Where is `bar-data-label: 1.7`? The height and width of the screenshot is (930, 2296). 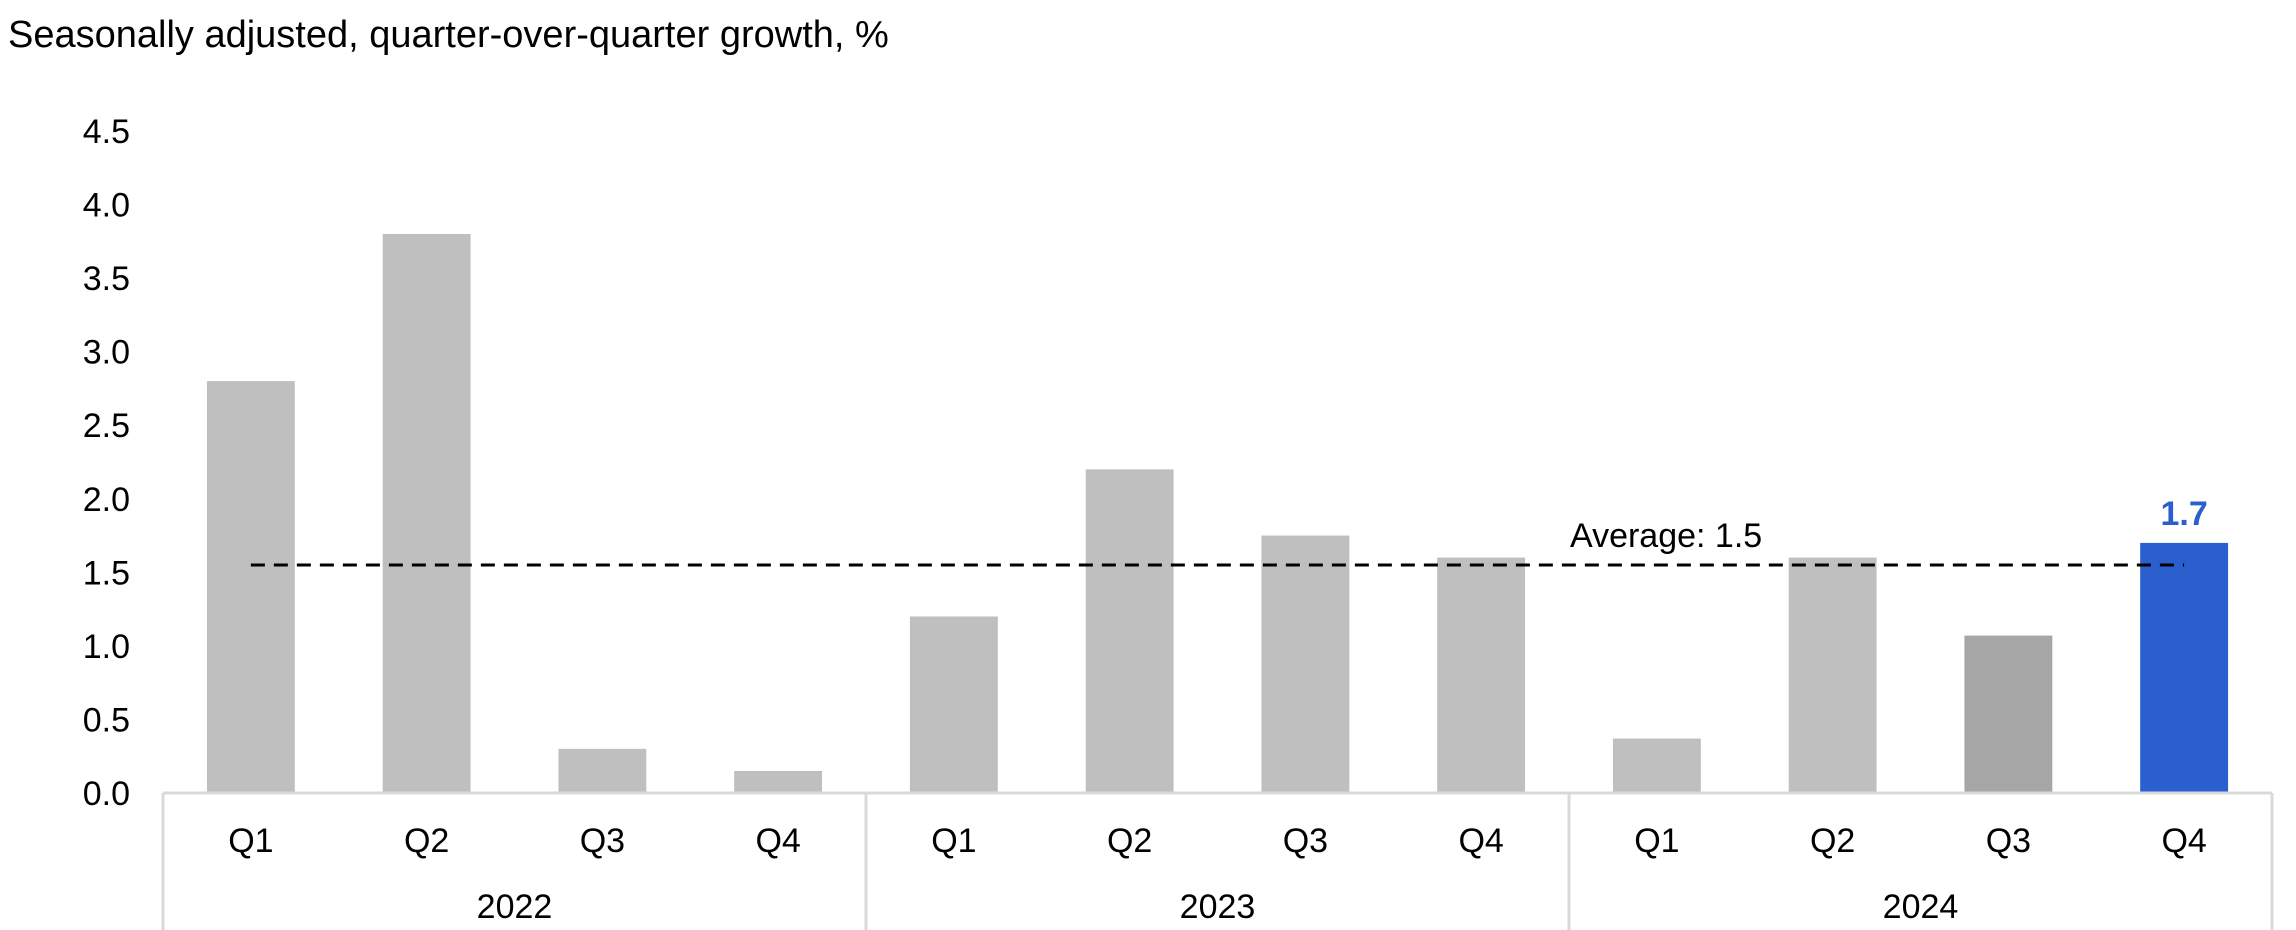
bar-data-label: 1.7 is located at coordinates (2183, 514).